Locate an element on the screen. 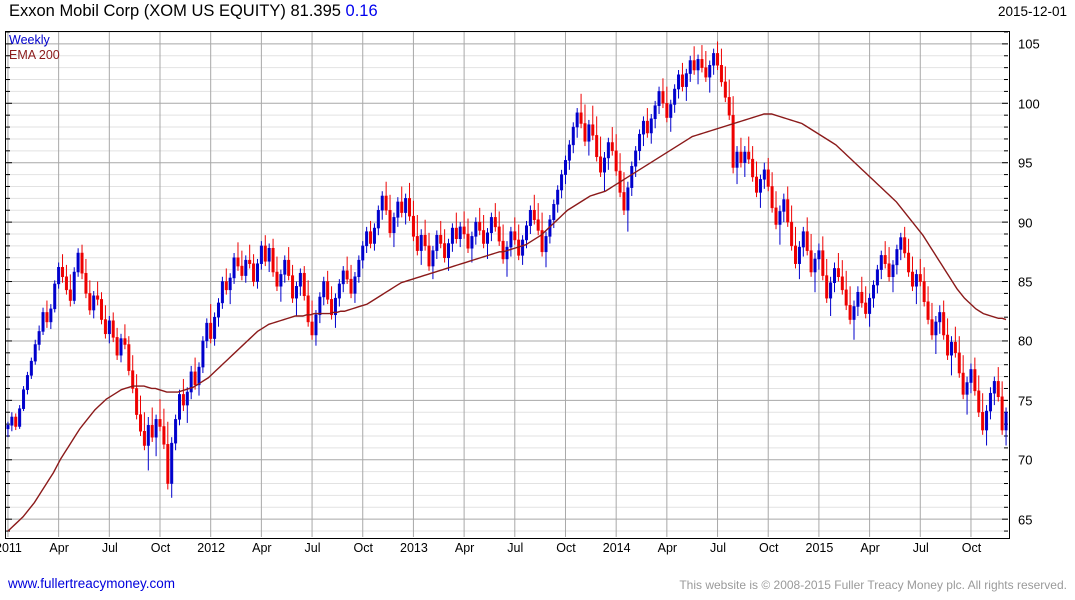 The image size is (1075, 600). price-change: 0.16 is located at coordinates (361, 11).